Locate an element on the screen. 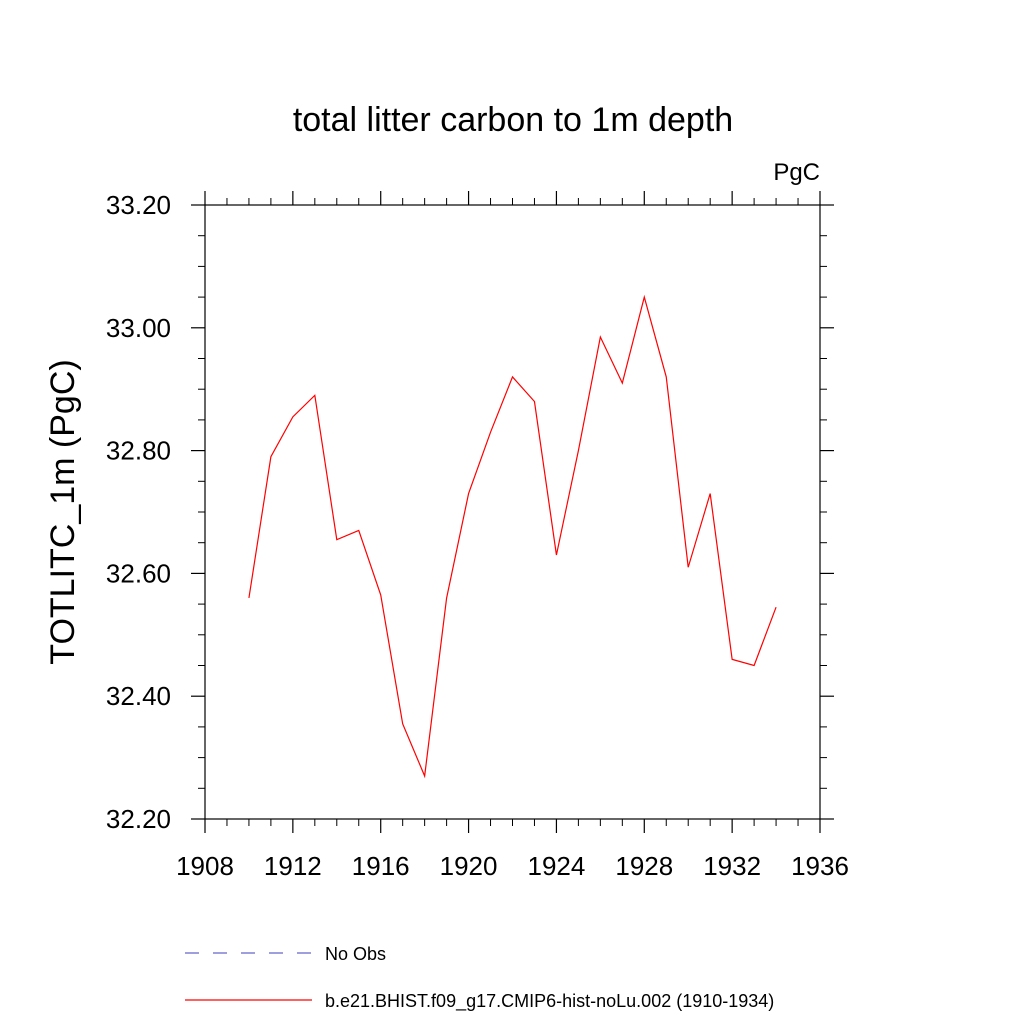  y-tick-label: 33.00 is located at coordinates (138, 328).